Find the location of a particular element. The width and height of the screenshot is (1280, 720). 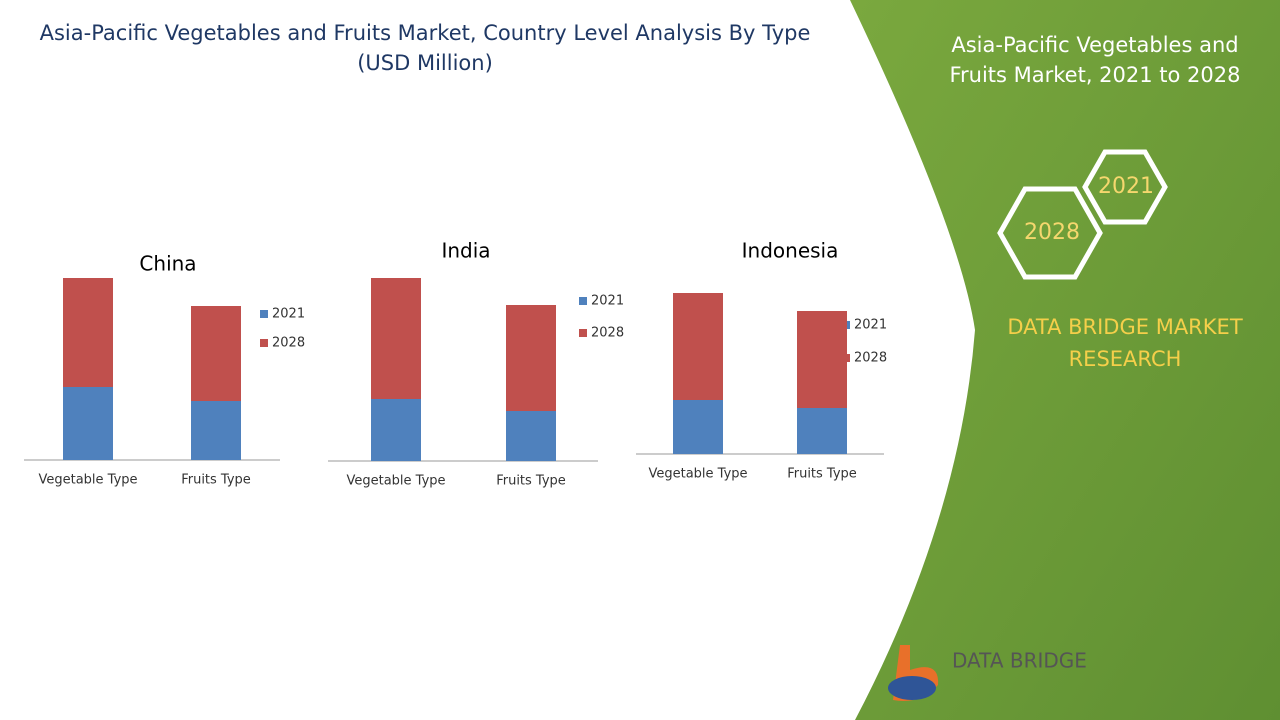

chart-title: China is located at coordinates (167, 264).